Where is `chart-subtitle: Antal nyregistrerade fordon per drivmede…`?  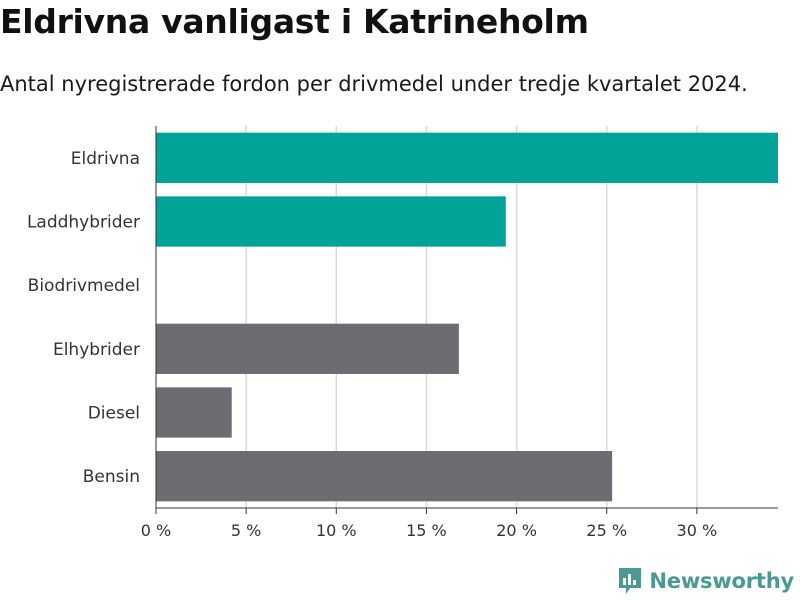
chart-subtitle: Antal nyregistrerade fordon per drivmede… is located at coordinates (374, 84).